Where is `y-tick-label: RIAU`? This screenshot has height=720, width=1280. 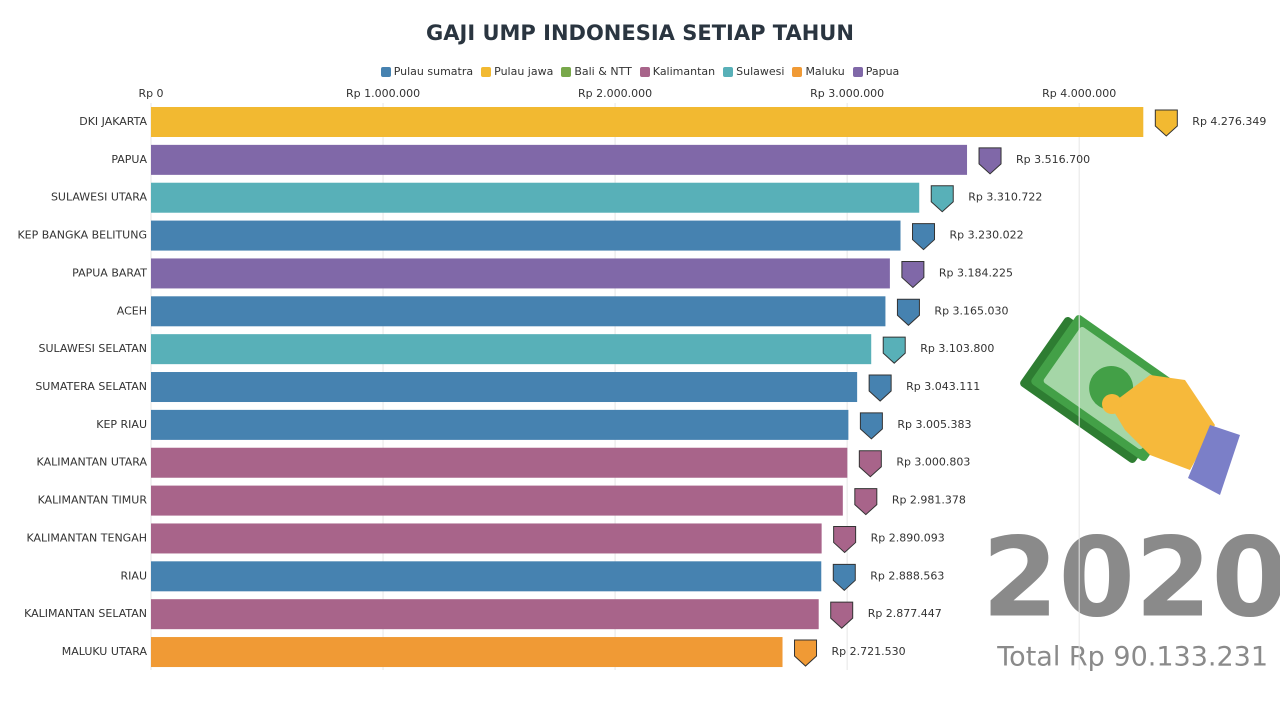 y-tick-label: RIAU is located at coordinates (134, 575).